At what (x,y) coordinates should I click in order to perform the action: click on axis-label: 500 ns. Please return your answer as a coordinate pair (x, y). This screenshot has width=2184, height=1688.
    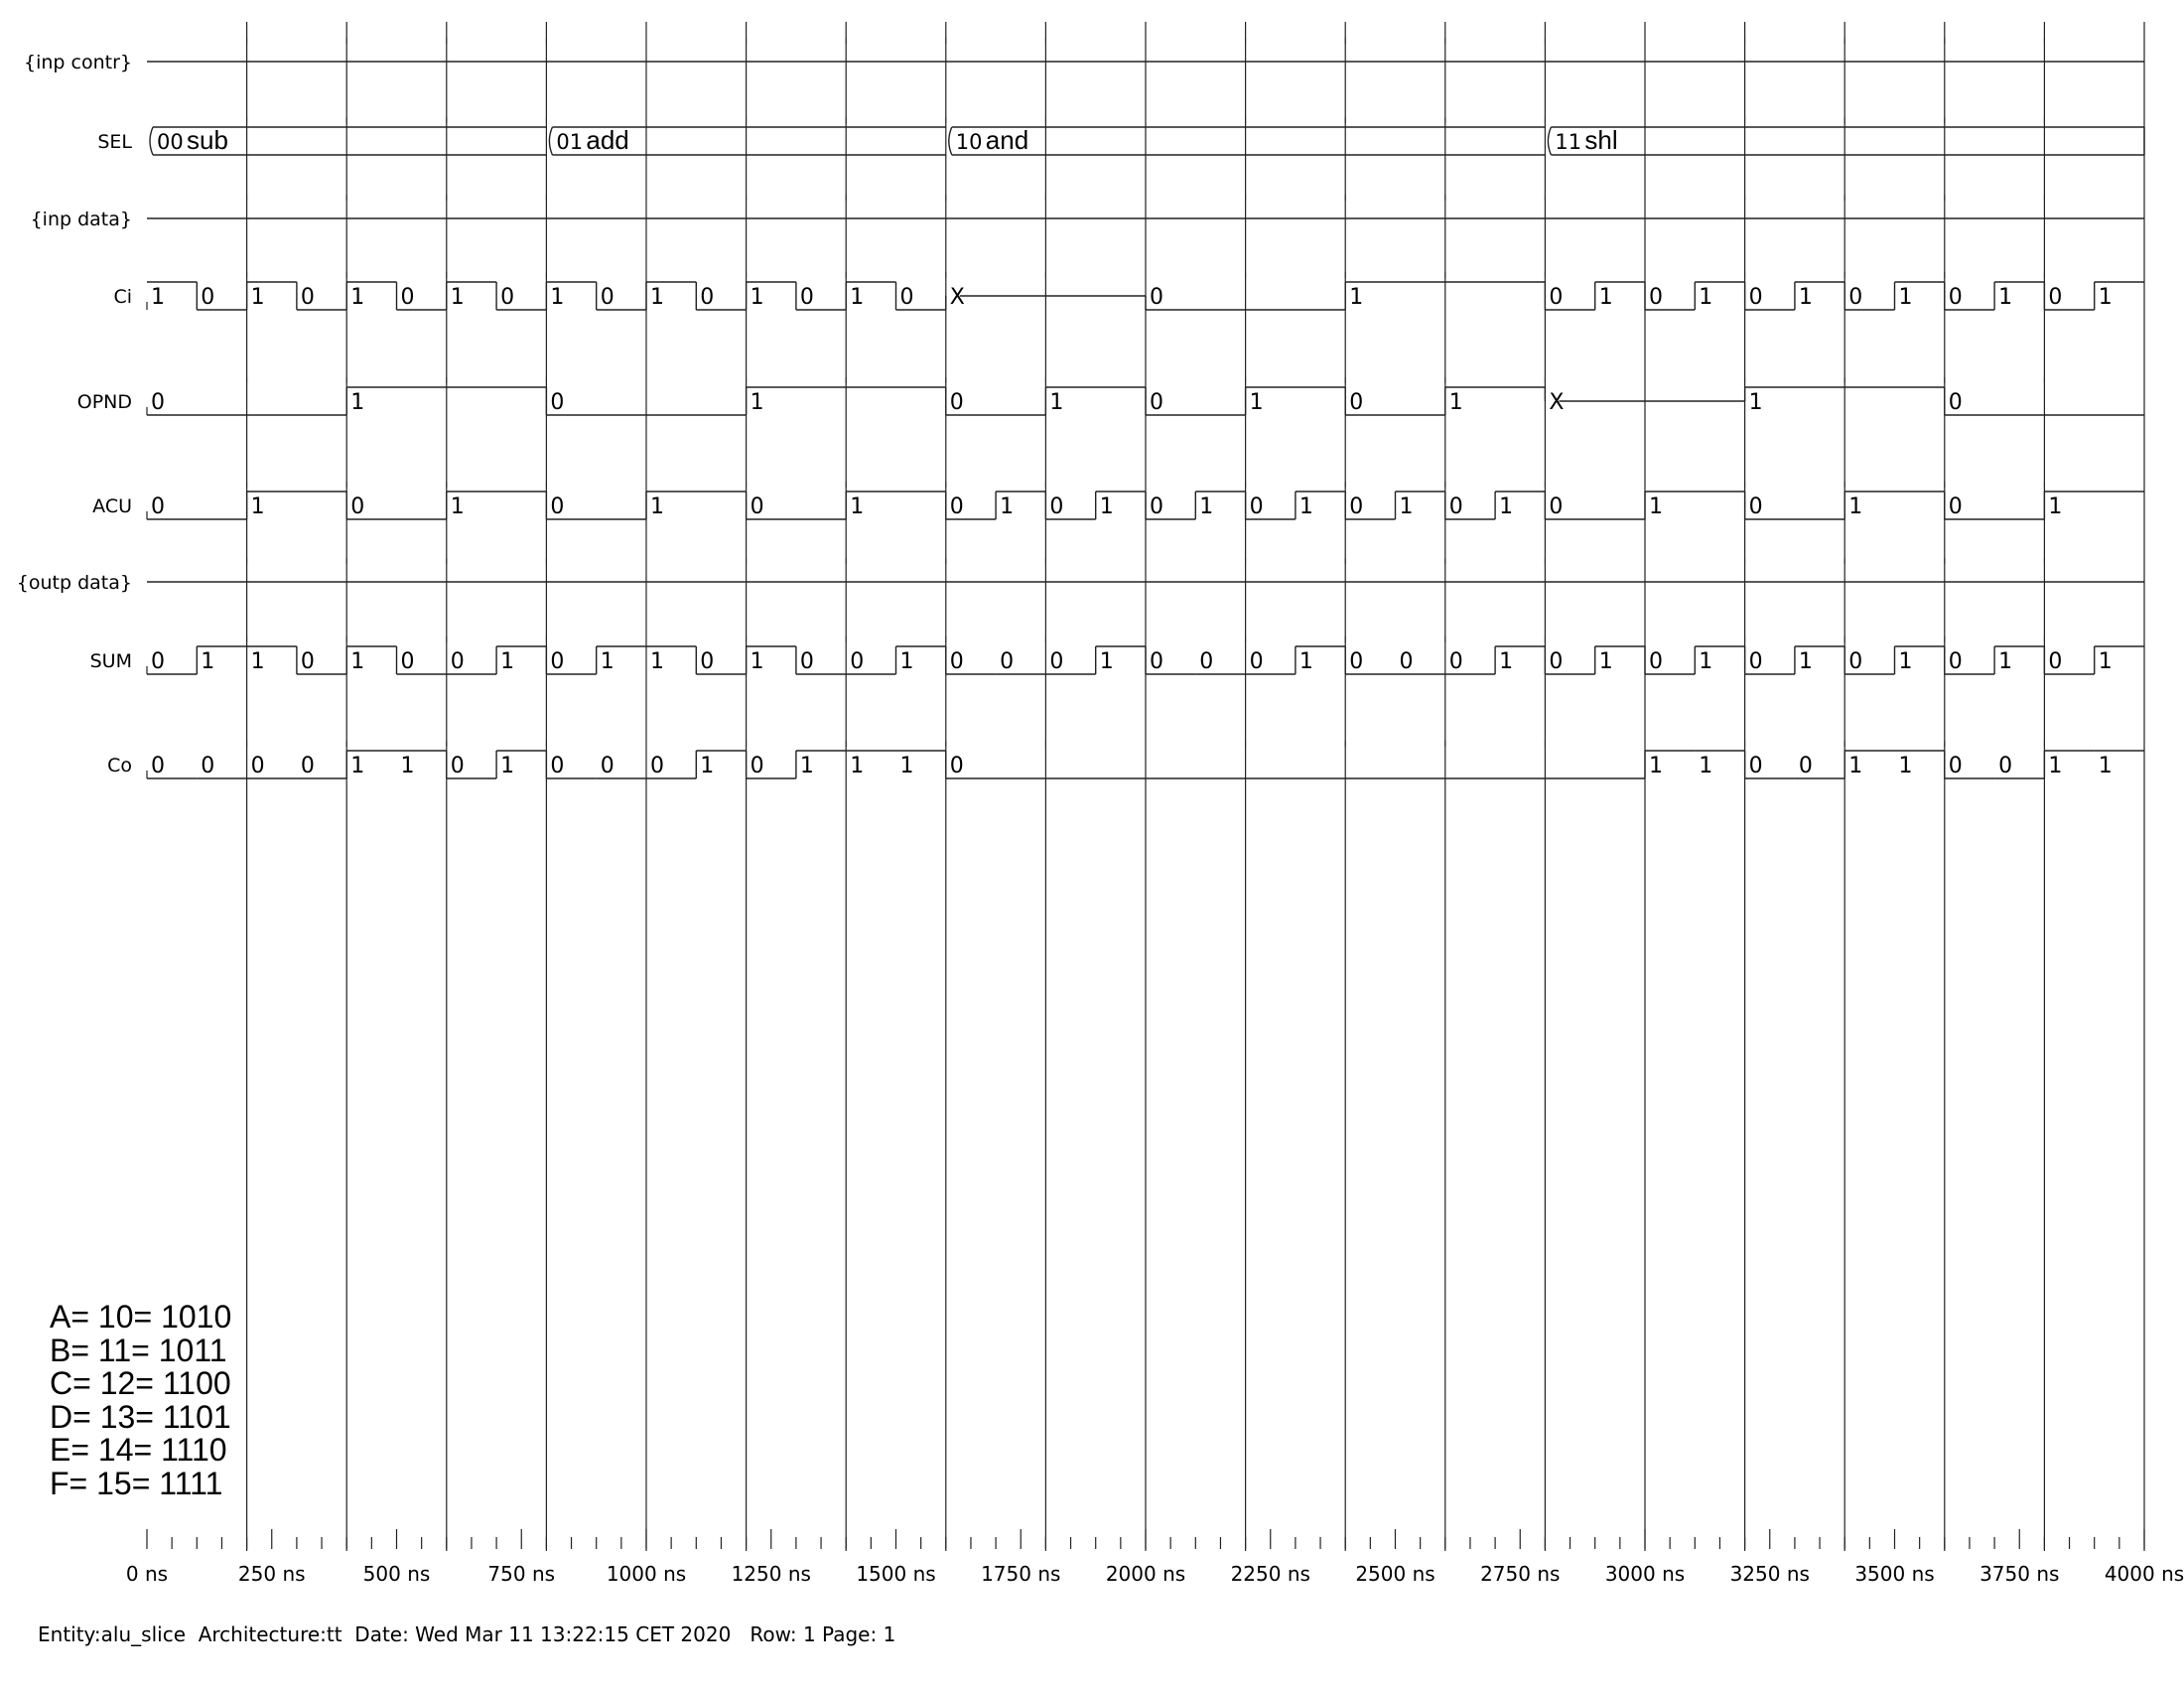
    Looking at the image, I should click on (397, 1574).